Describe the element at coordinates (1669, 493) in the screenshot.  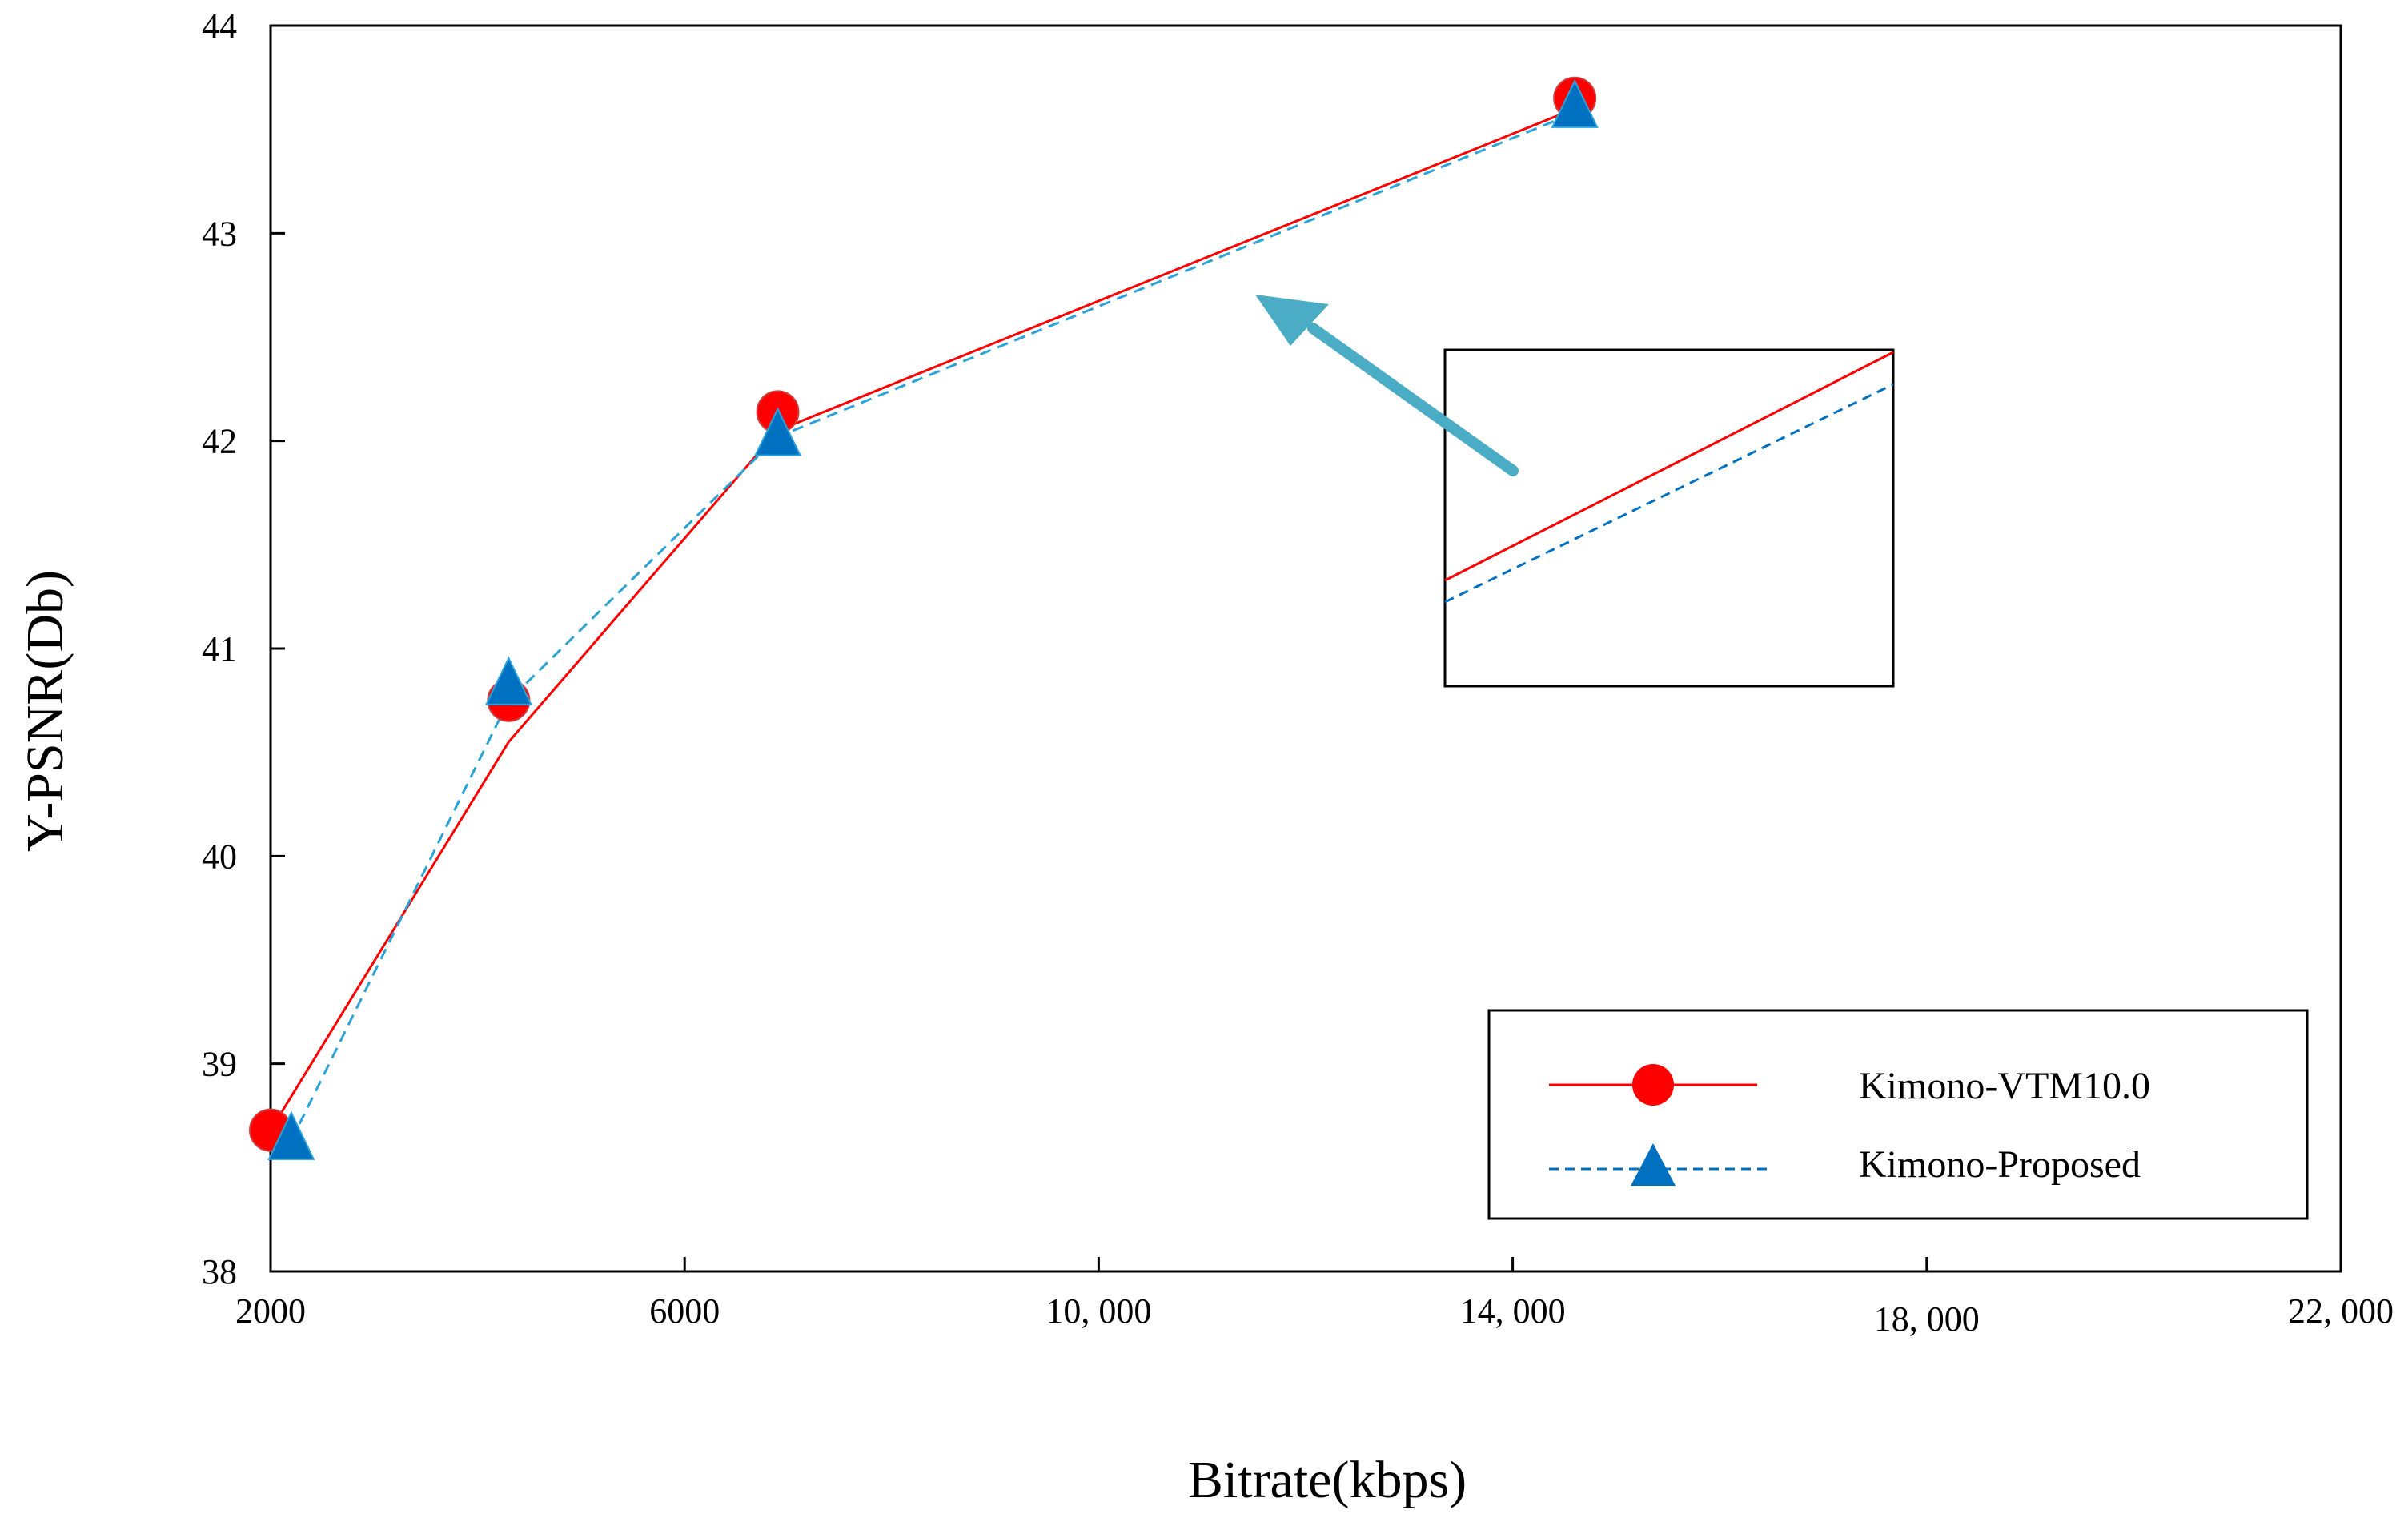
I see `zoom-inset-blue-line` at that location.